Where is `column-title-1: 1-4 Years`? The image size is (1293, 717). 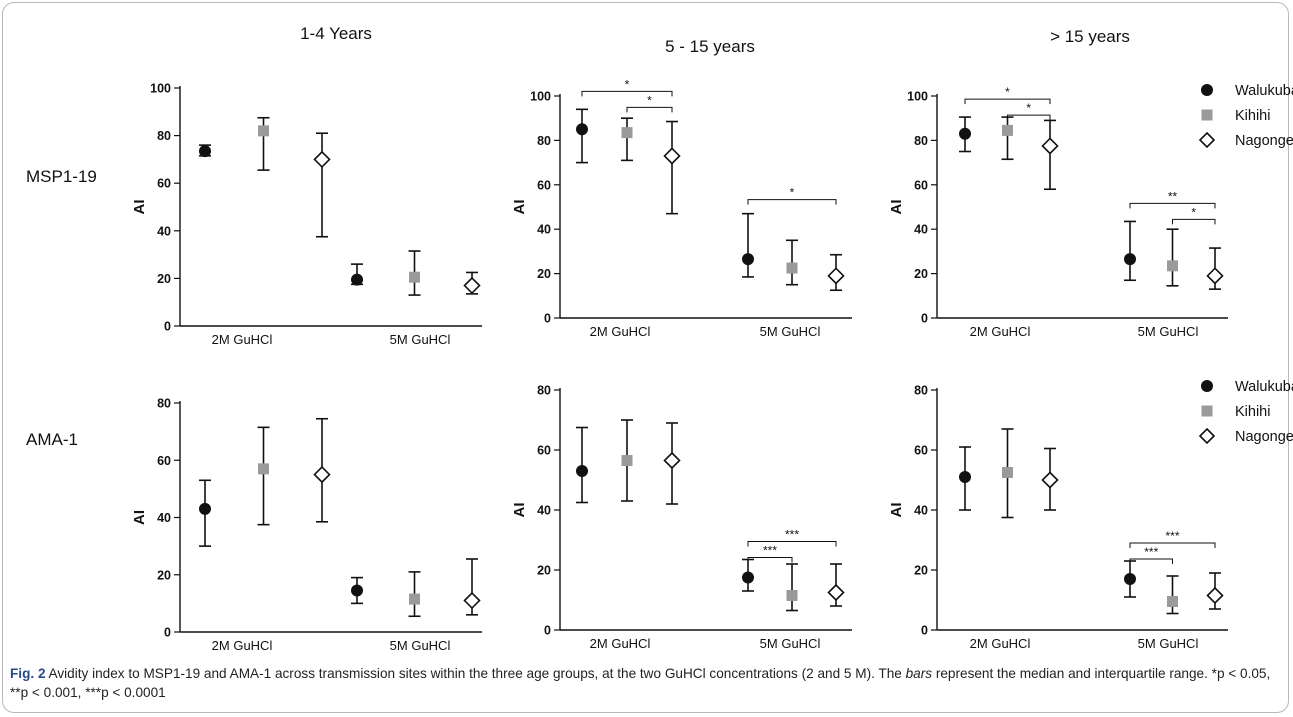
column-title-1: 1-4 Years is located at coordinates (336, 33).